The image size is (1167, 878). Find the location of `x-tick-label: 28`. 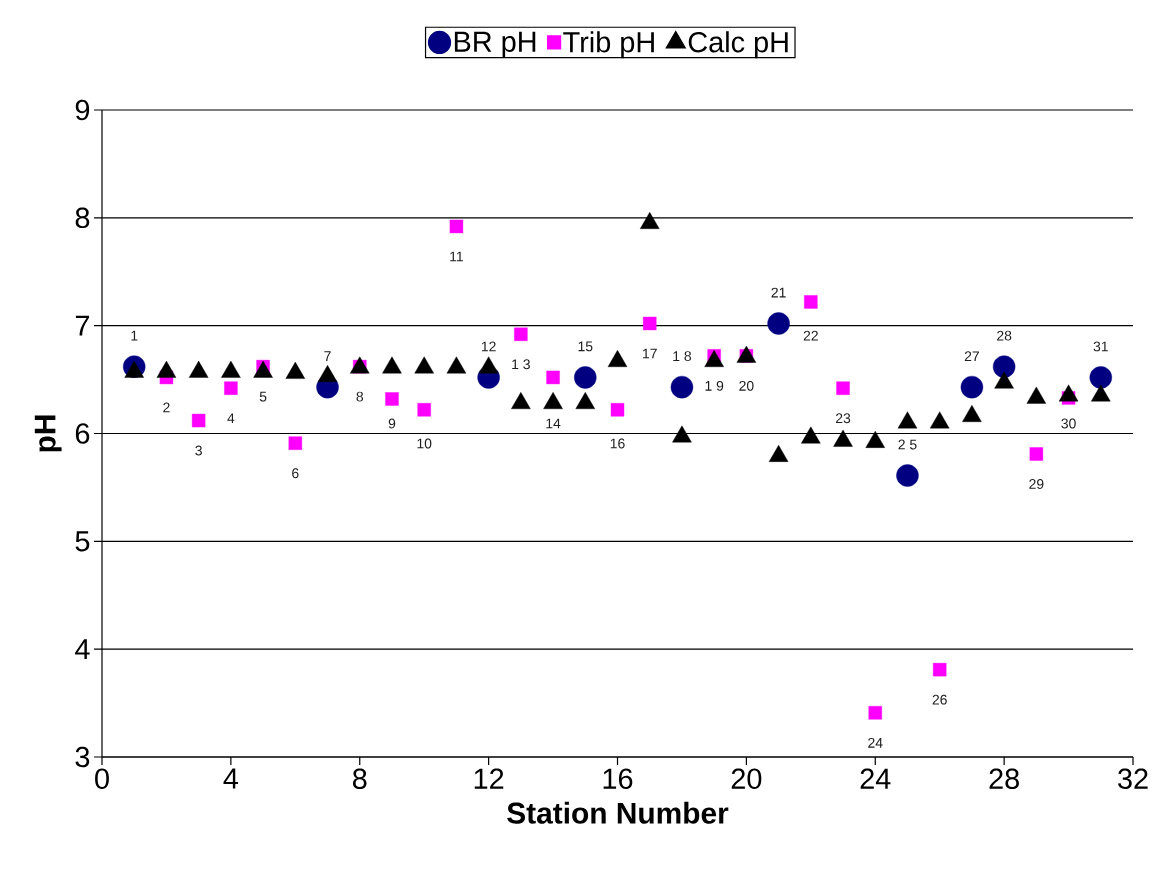

x-tick-label: 28 is located at coordinates (1004, 778).